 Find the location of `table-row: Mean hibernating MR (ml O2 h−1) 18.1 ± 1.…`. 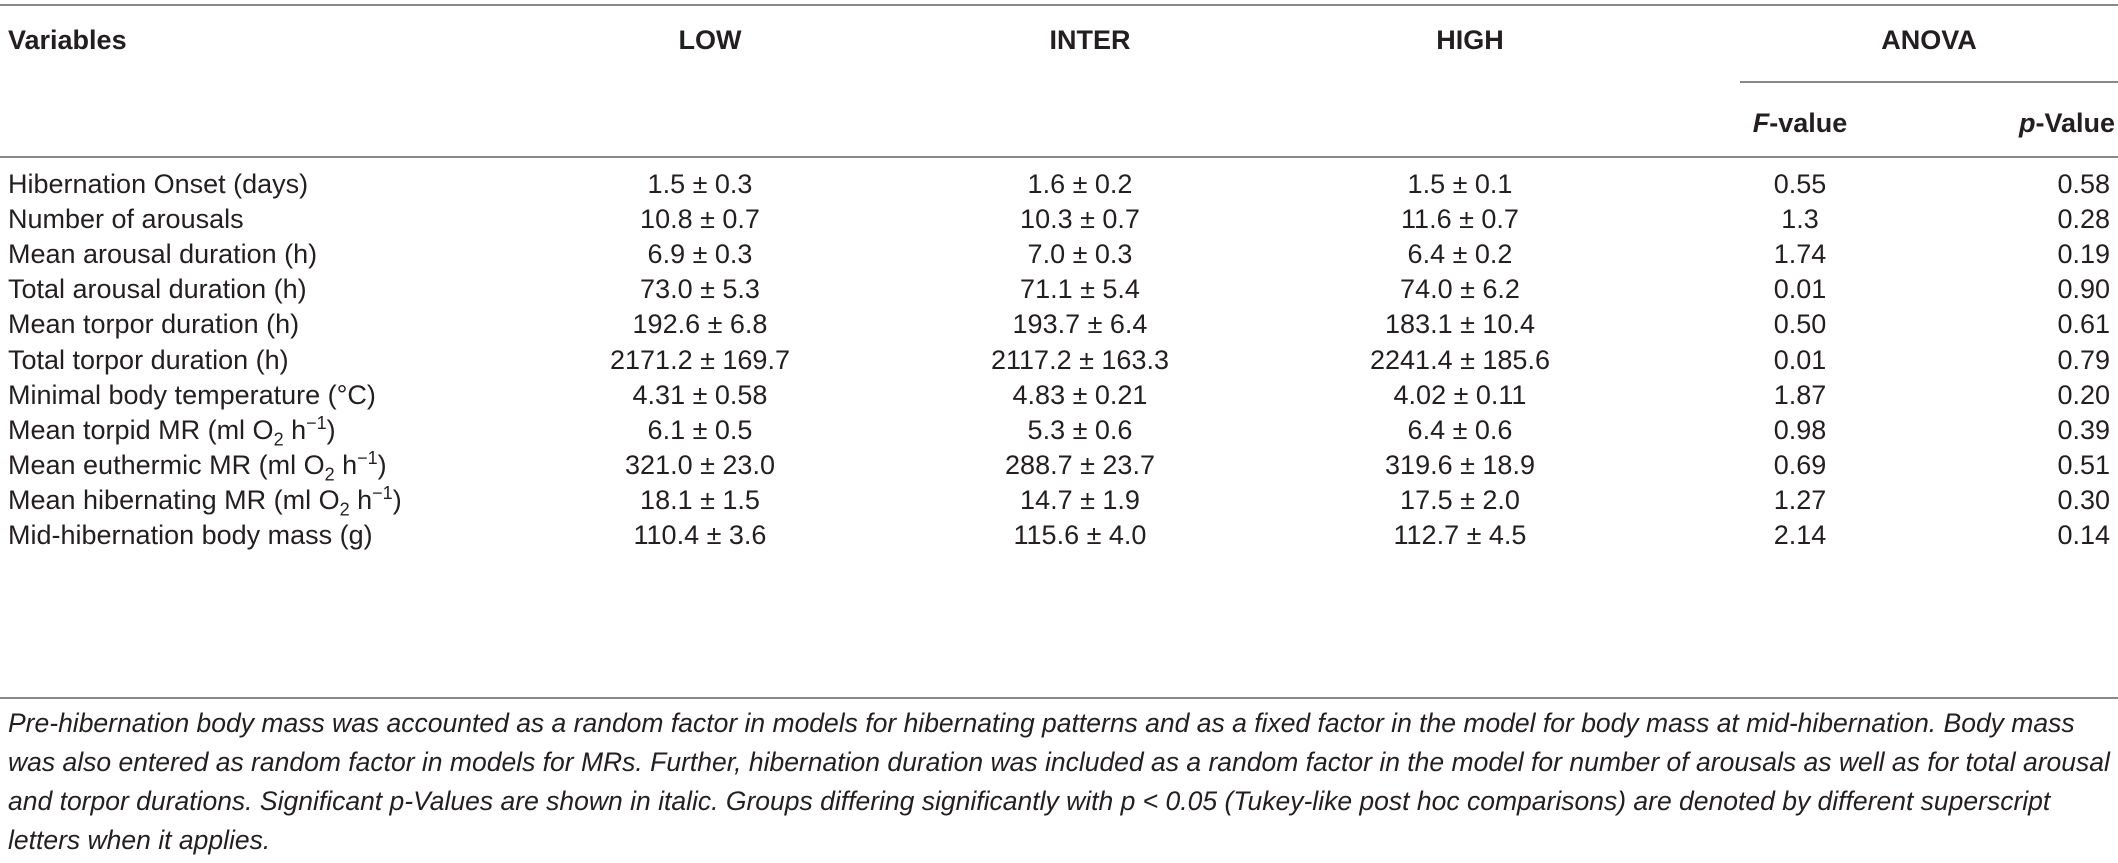

table-row: Mean hibernating MR (ml O2 h−1) 18.1 ± 1.… is located at coordinates (1059, 500).